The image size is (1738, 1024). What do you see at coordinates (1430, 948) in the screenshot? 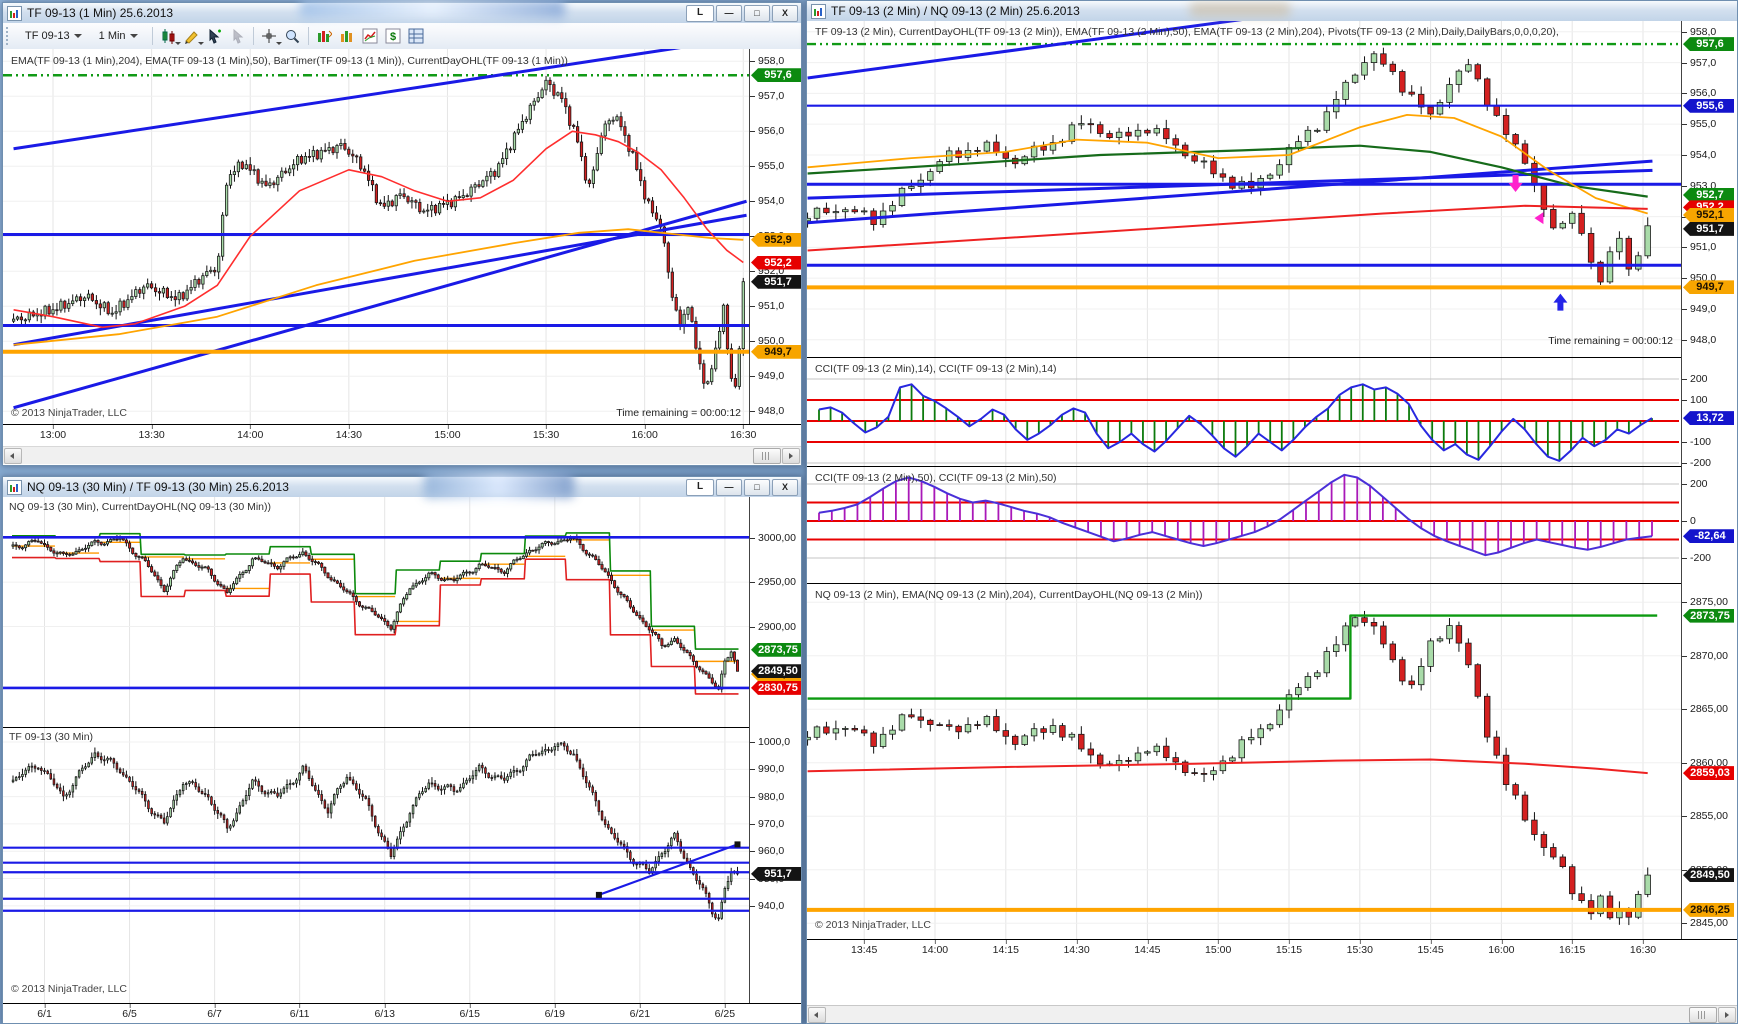
I see `time-tick: 15:45` at bounding box center [1430, 948].